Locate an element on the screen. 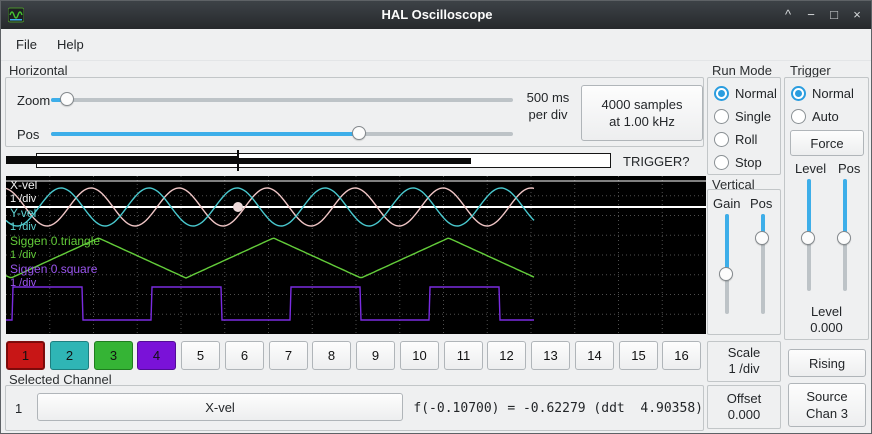 Image resolution: width=872 pixels, height=434 pixels. pos-slider is located at coordinates (282, 134).